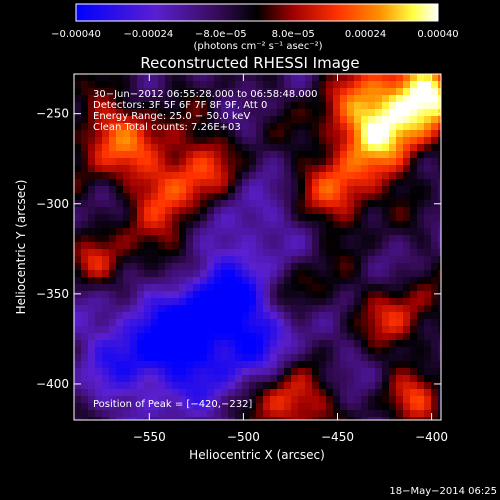 The height and width of the screenshot is (500, 500). I want to click on annotation-energy-range: Energy Range: 25.0 − 50.0 keV, so click(171, 116).